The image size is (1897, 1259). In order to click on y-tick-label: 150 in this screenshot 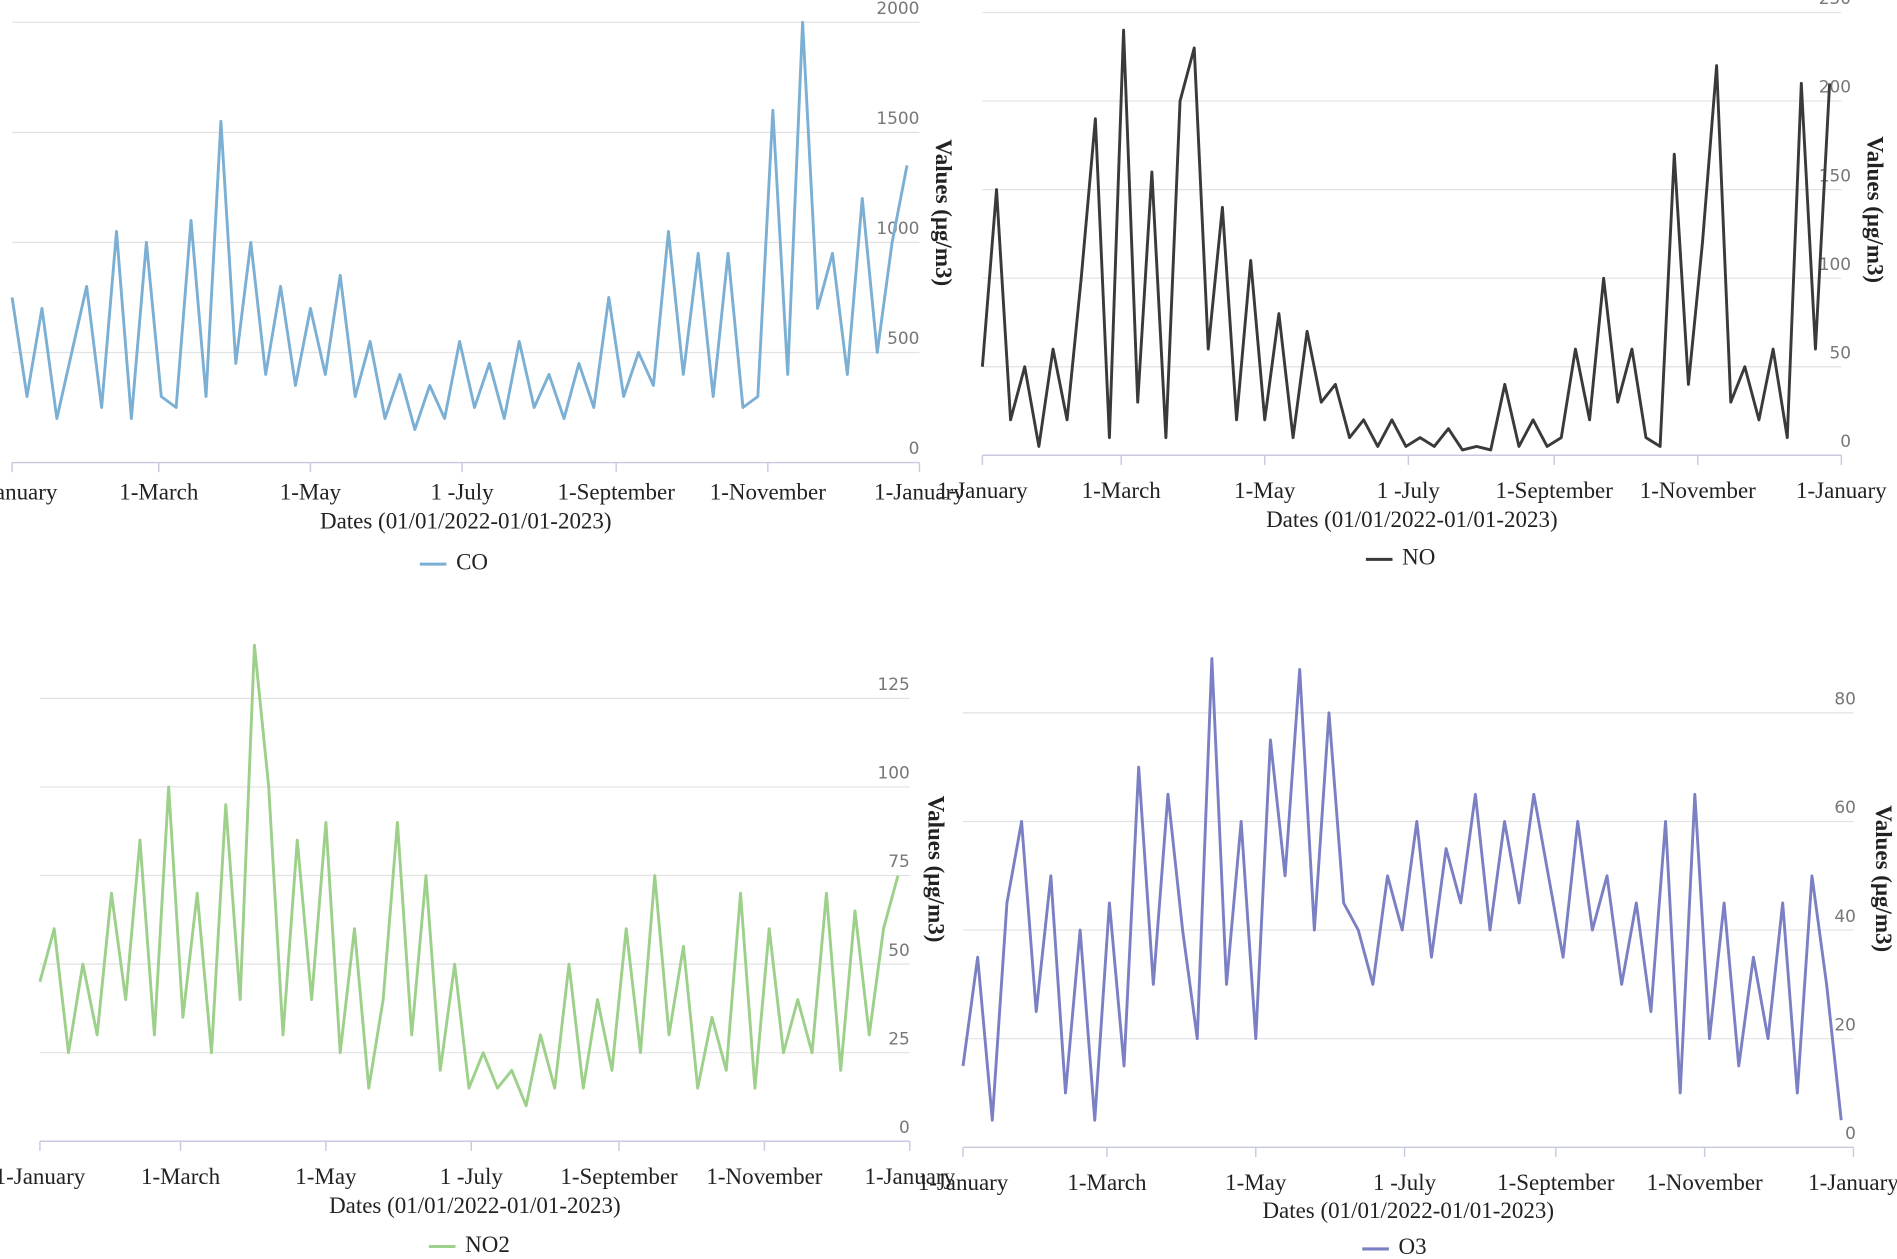, I will do `click(1835, 175)`.